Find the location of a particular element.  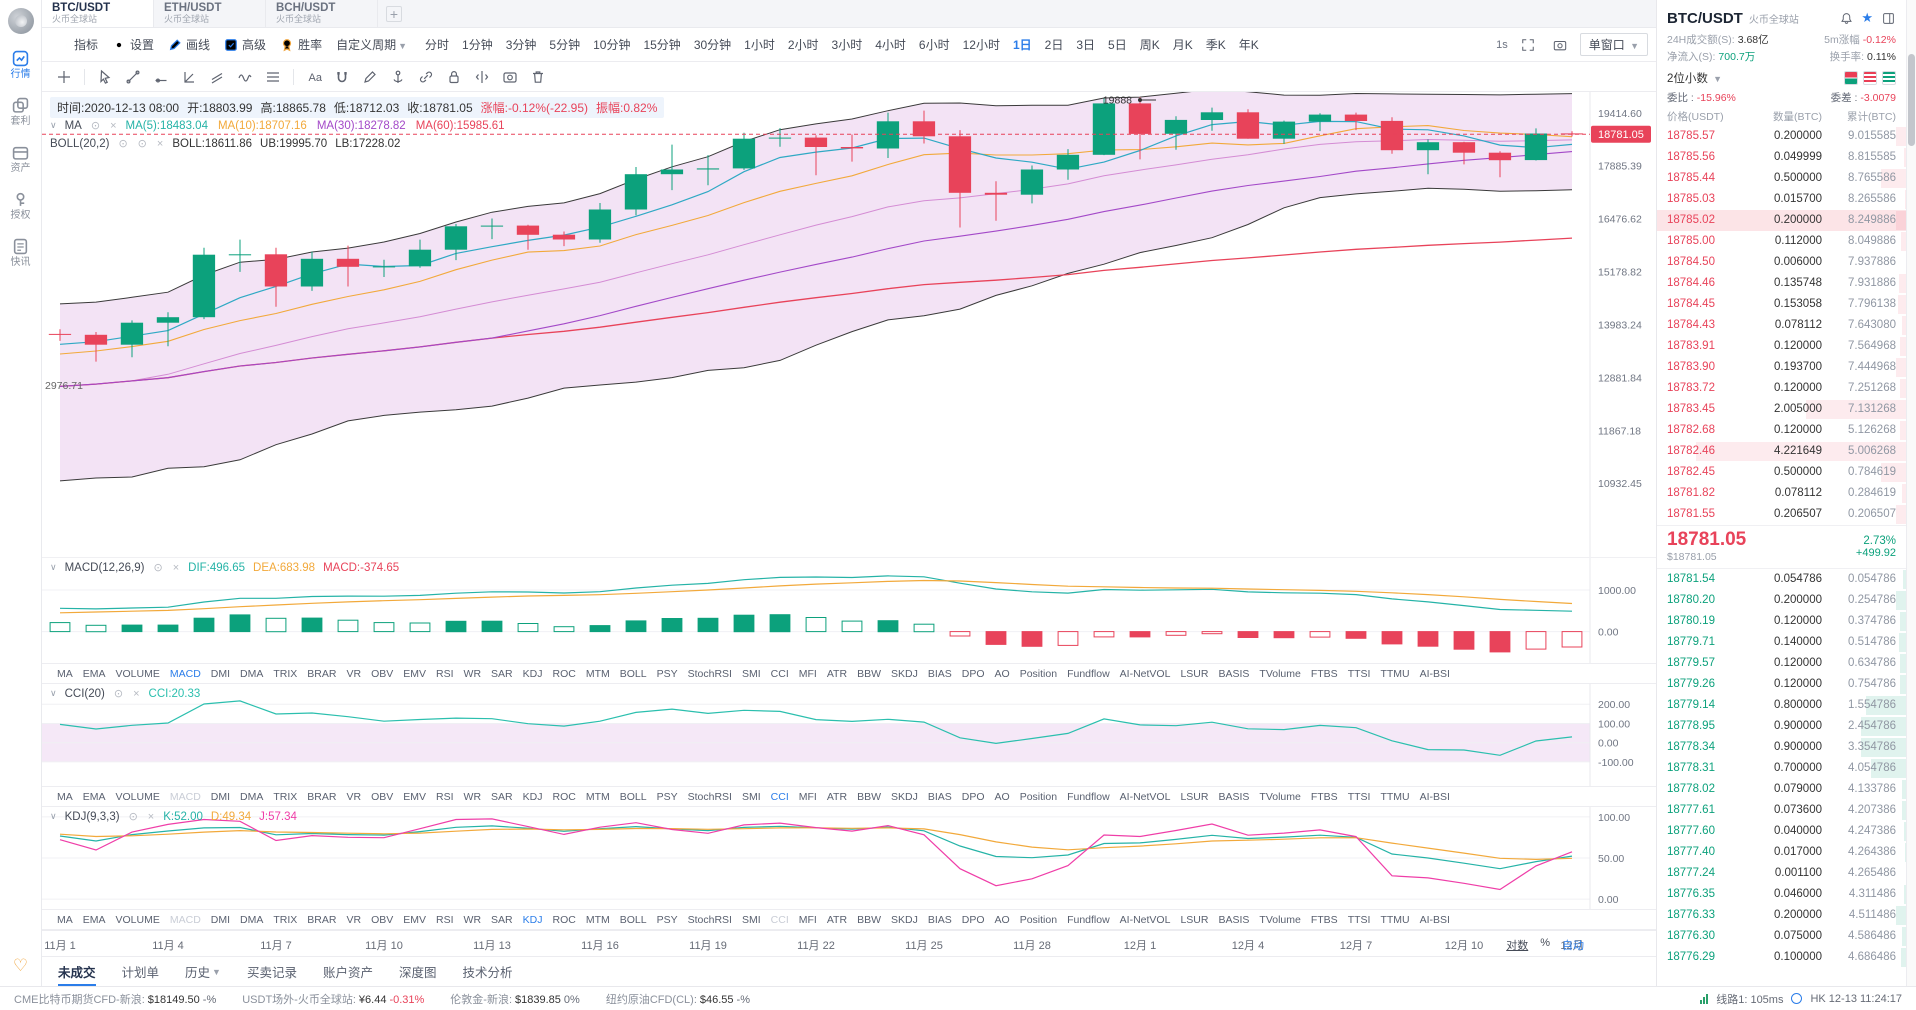

indicator-tab-MTM: MTM is located at coordinates (597, 919).